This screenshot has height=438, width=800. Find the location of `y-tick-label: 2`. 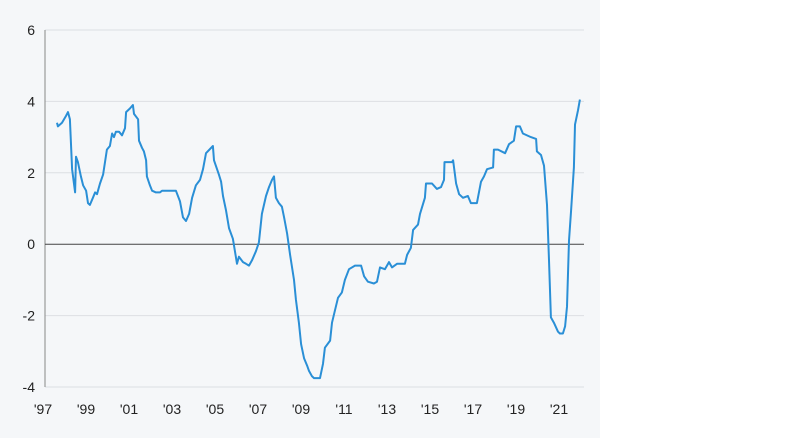

y-tick-label: 2 is located at coordinates (31, 173).